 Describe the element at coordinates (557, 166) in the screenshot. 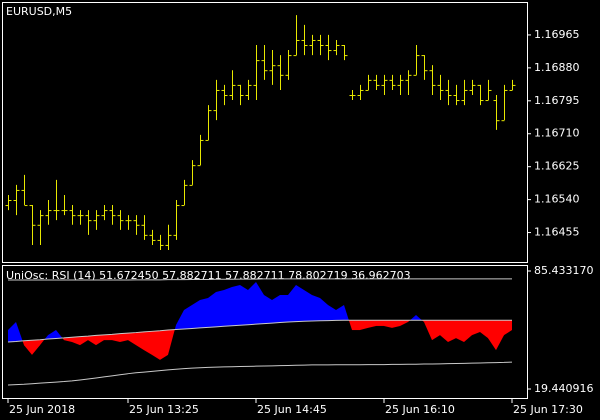

I see `y-tick-label: 1.16625` at that location.